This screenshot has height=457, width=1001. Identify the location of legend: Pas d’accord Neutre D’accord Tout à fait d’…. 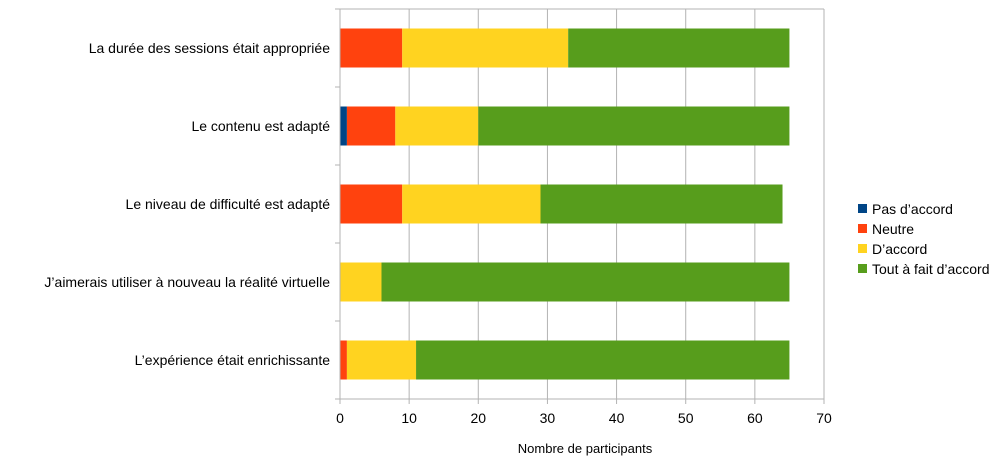
(924, 239).